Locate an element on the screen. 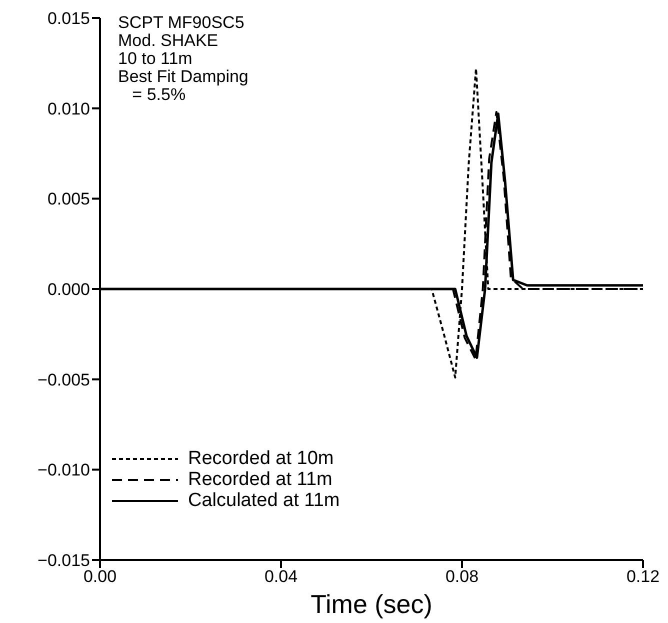 This screenshot has height=623, width=668. y-tick-label: 0.000 is located at coordinates (68, 290).